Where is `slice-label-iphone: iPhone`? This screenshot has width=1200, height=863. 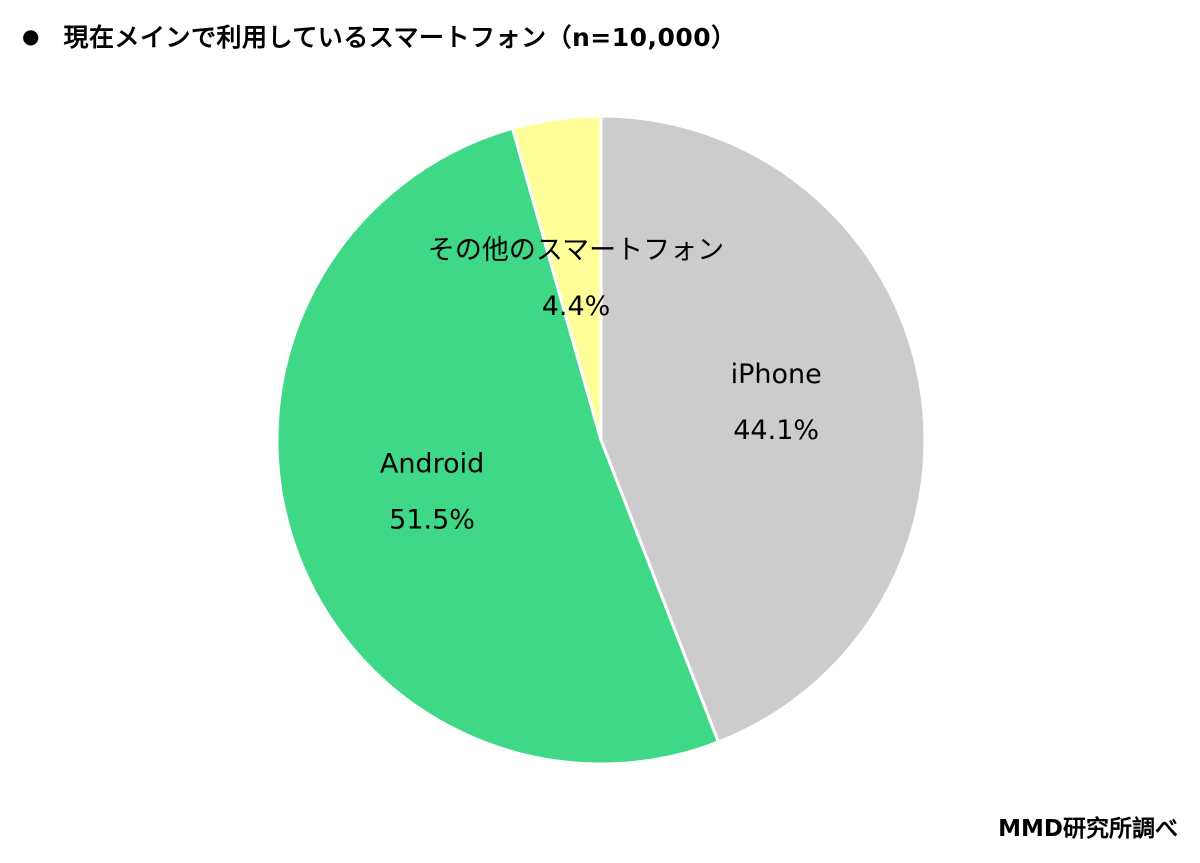 slice-label-iphone: iPhone is located at coordinates (776, 374).